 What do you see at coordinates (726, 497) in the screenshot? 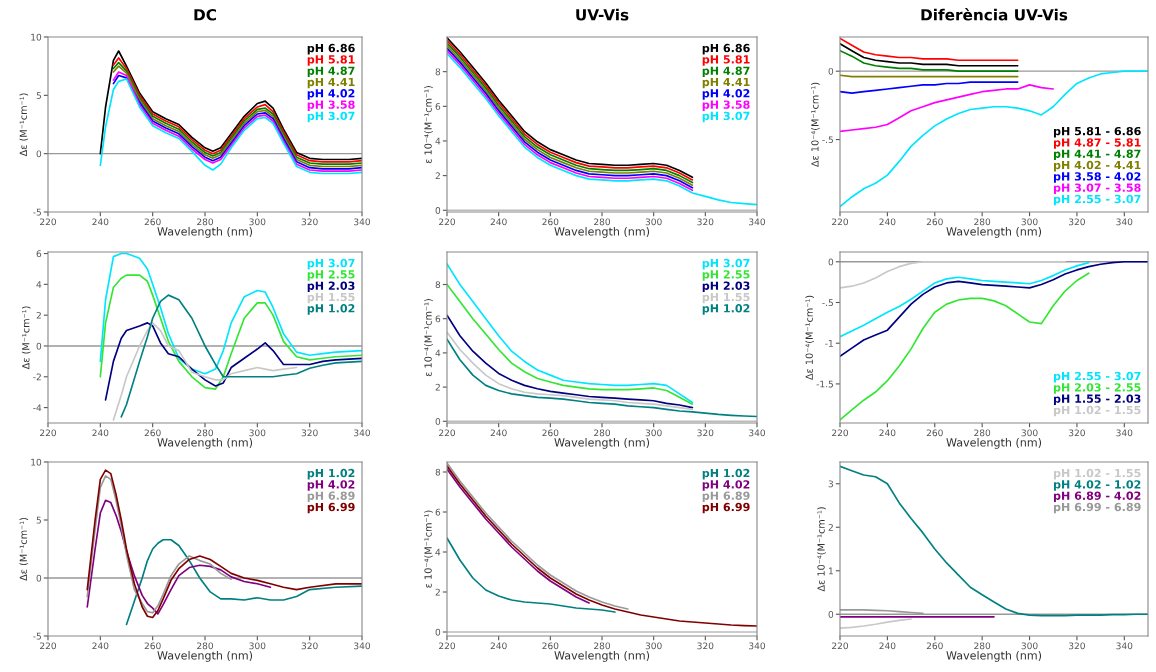
I see `text: pH 6.89` at bounding box center [726, 497].